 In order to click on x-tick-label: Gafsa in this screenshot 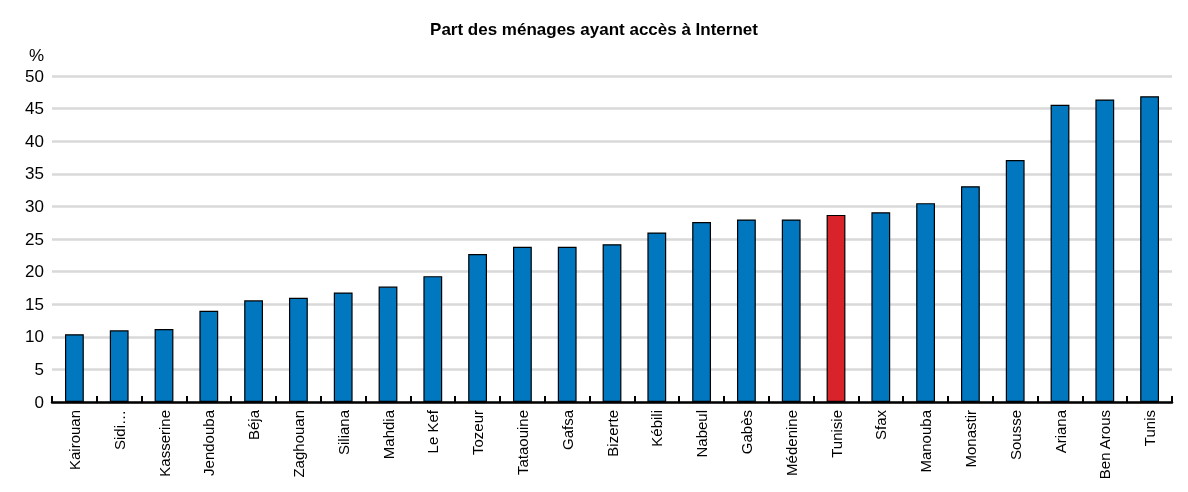, I will do `click(567, 430)`.